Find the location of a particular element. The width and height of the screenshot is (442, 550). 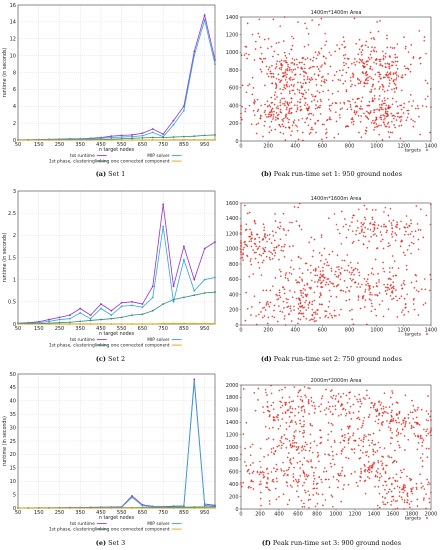

caption-a: (a) Set 1 is located at coordinates (110, 174).